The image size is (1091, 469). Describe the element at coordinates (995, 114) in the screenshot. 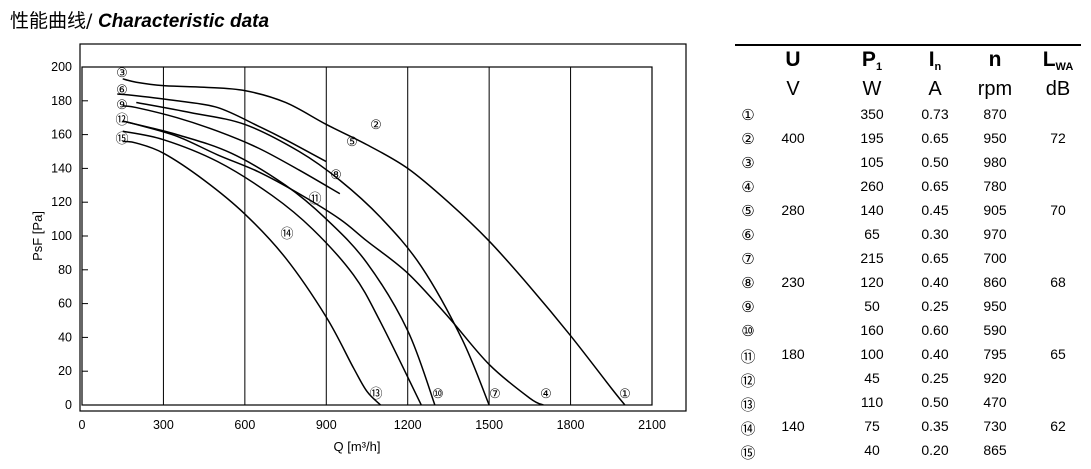

I see `cell-speed: 870` at that location.